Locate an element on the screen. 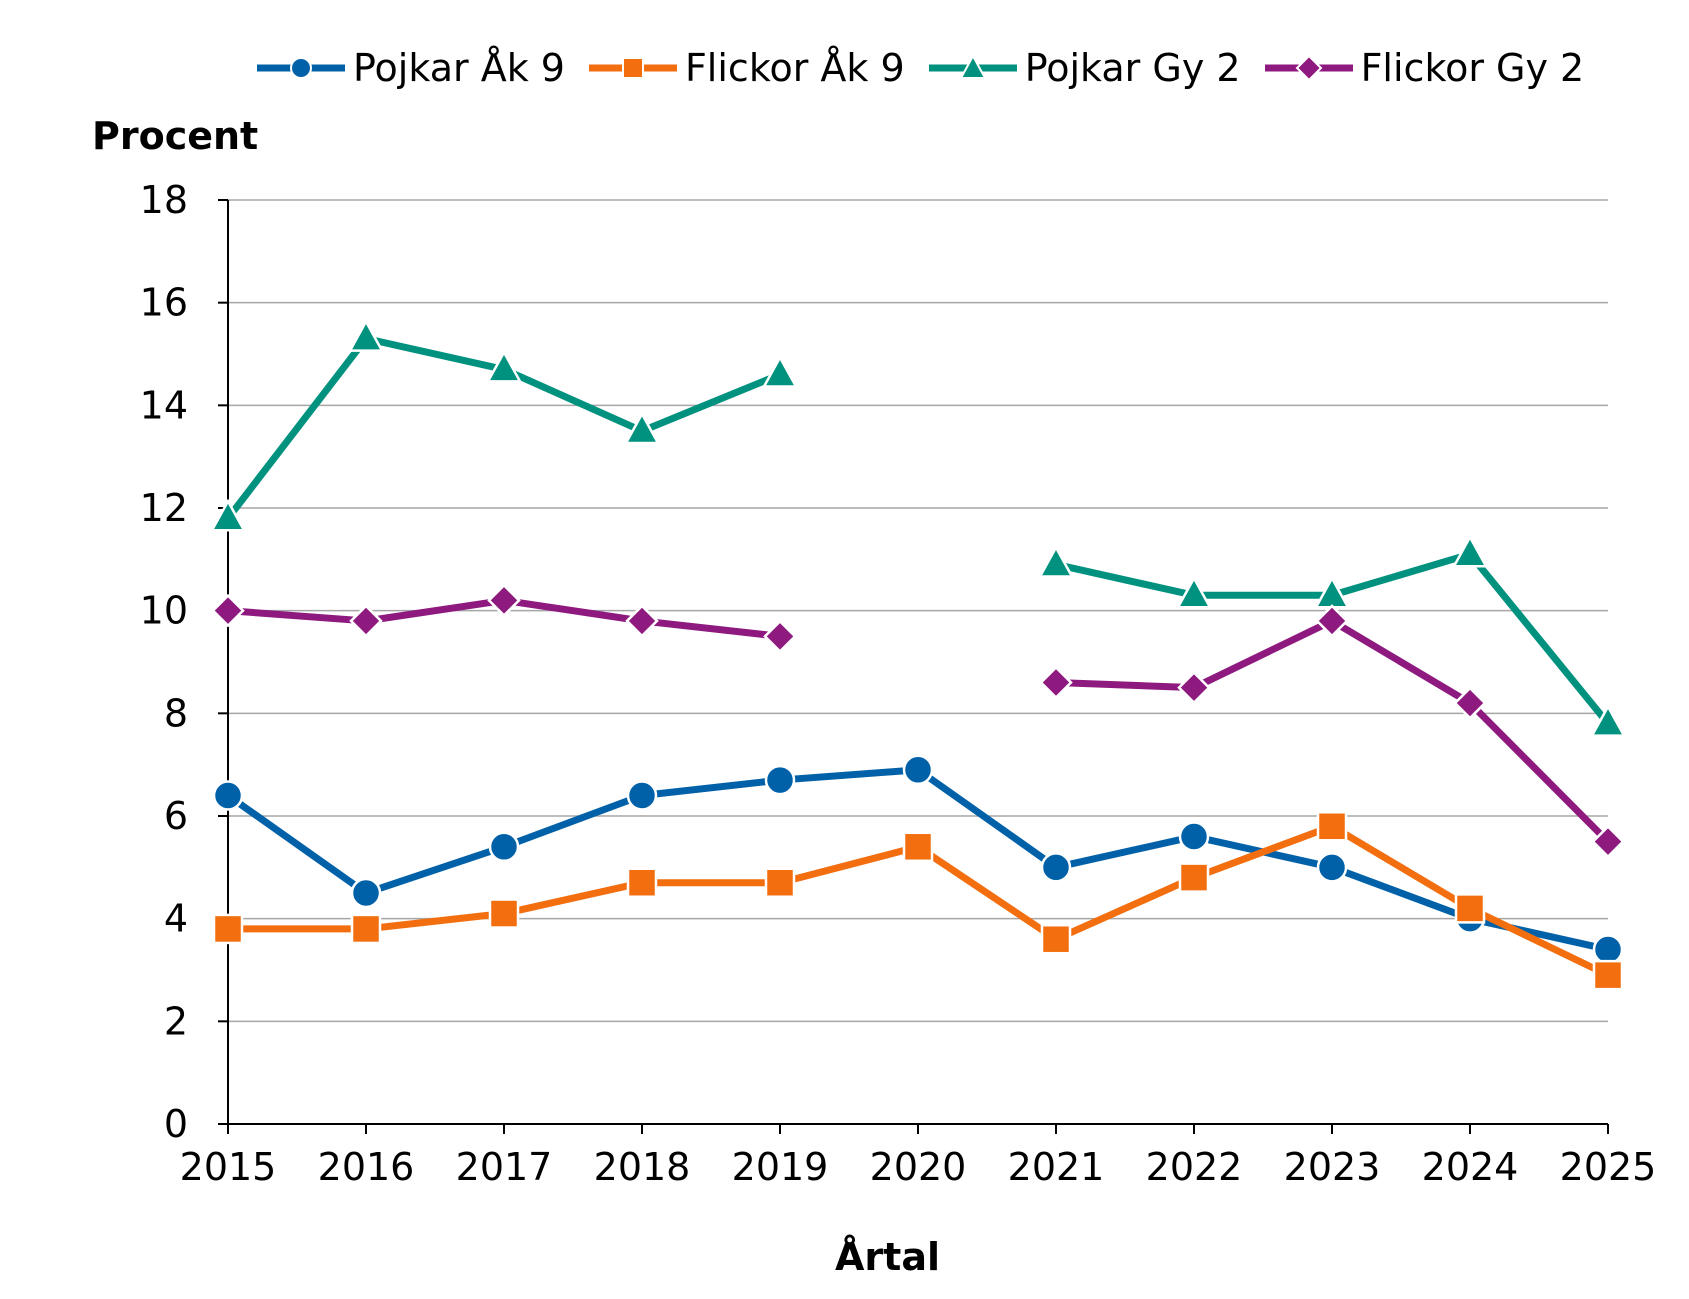 This screenshot has height=1299, width=1689. y-tick-label: 14 is located at coordinates (164, 405).